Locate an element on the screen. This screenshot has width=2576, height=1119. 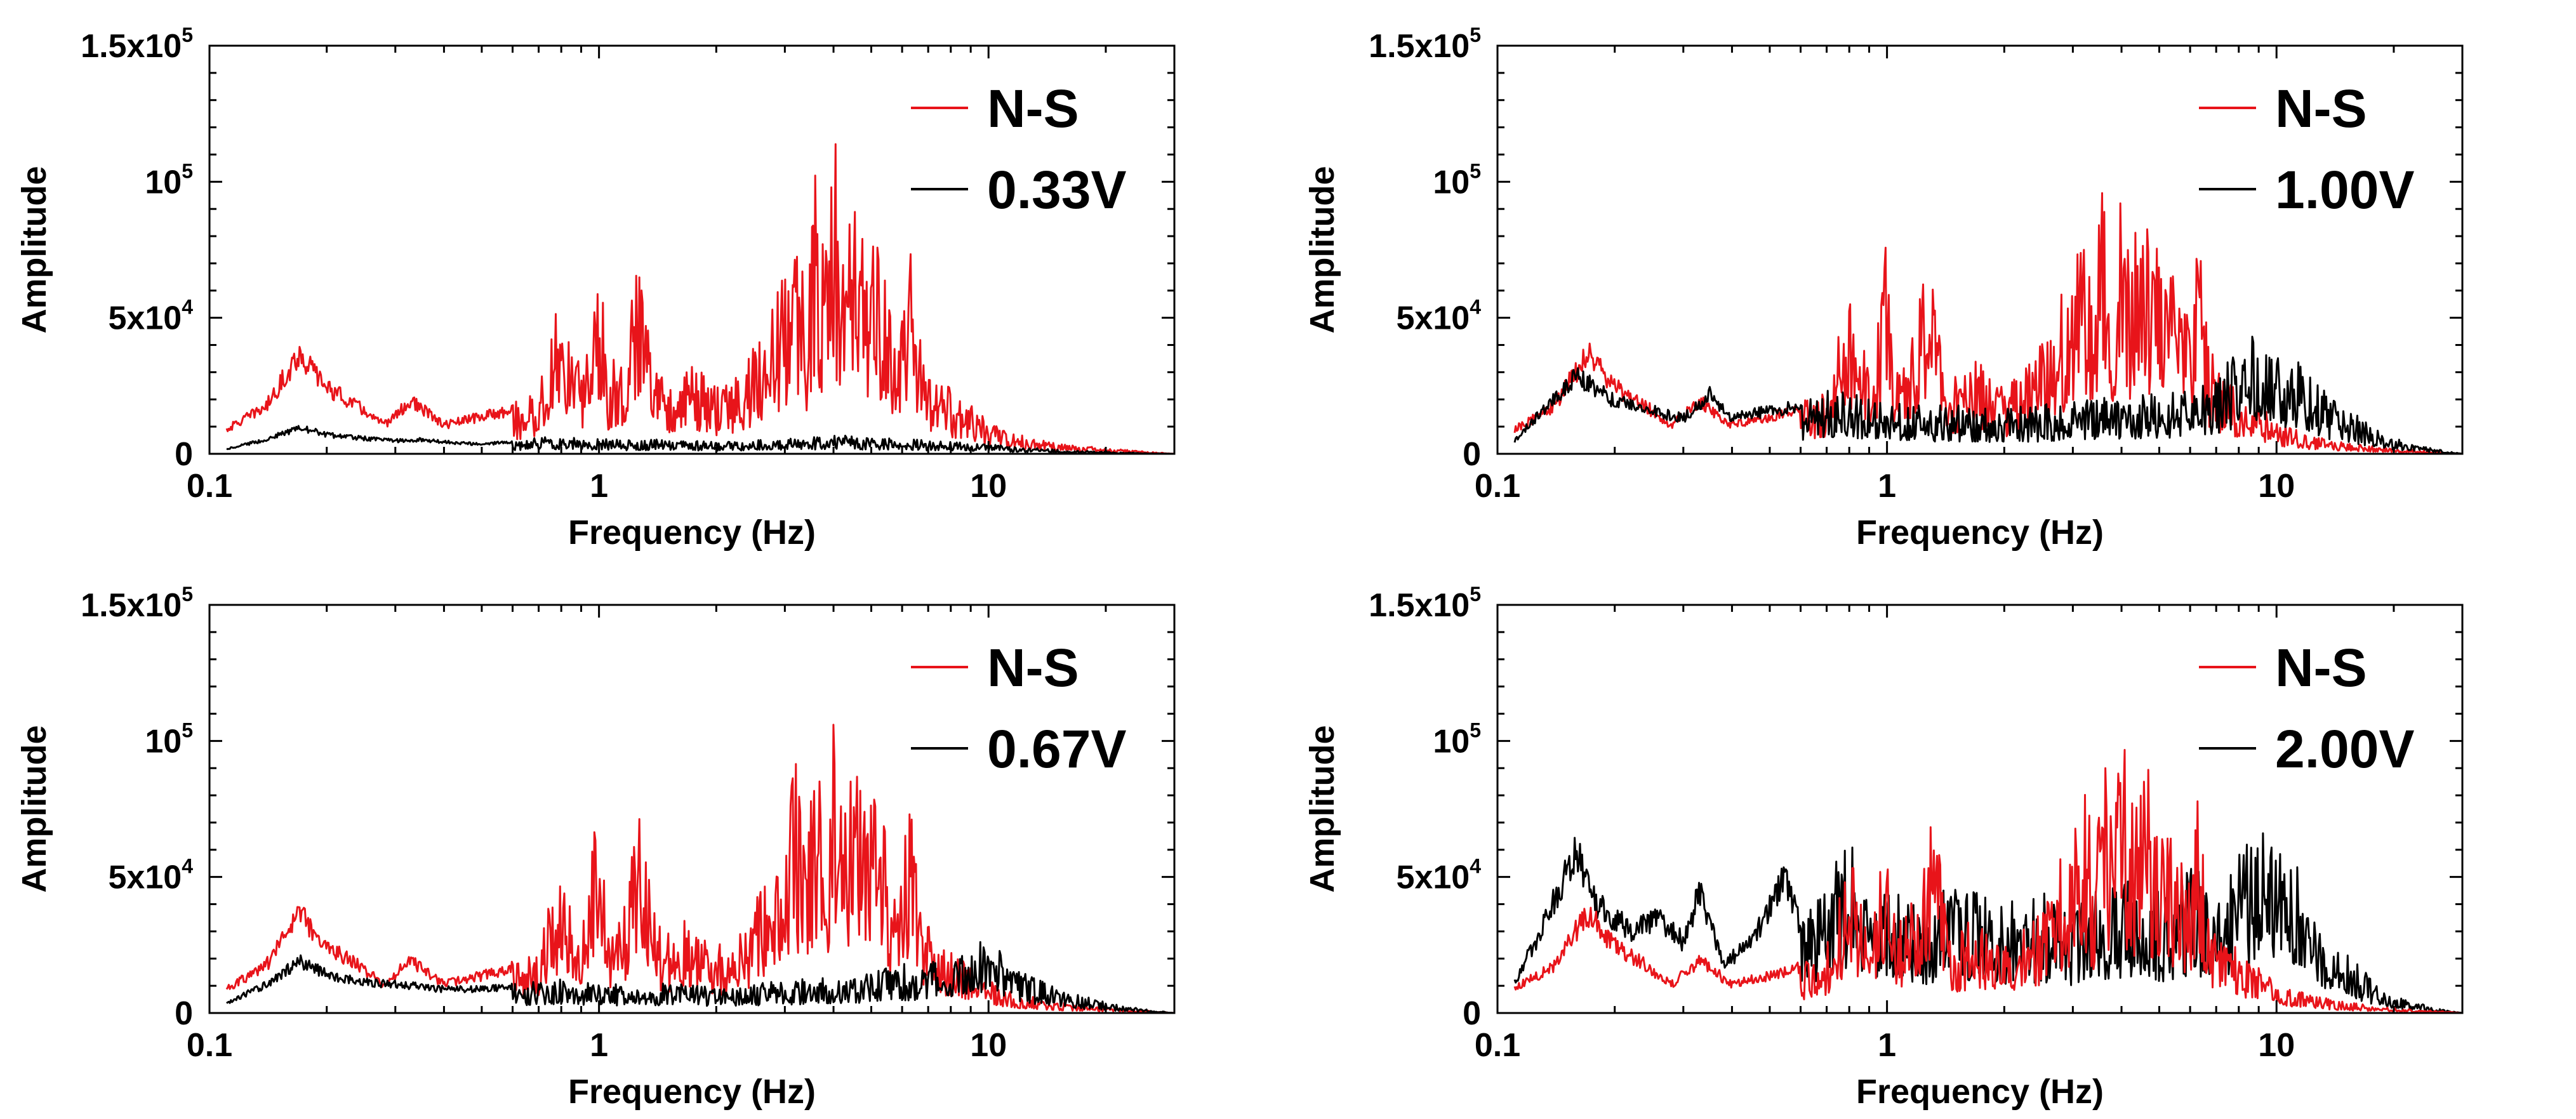
legend-label: 2.00V is located at coordinates (2345, 749).